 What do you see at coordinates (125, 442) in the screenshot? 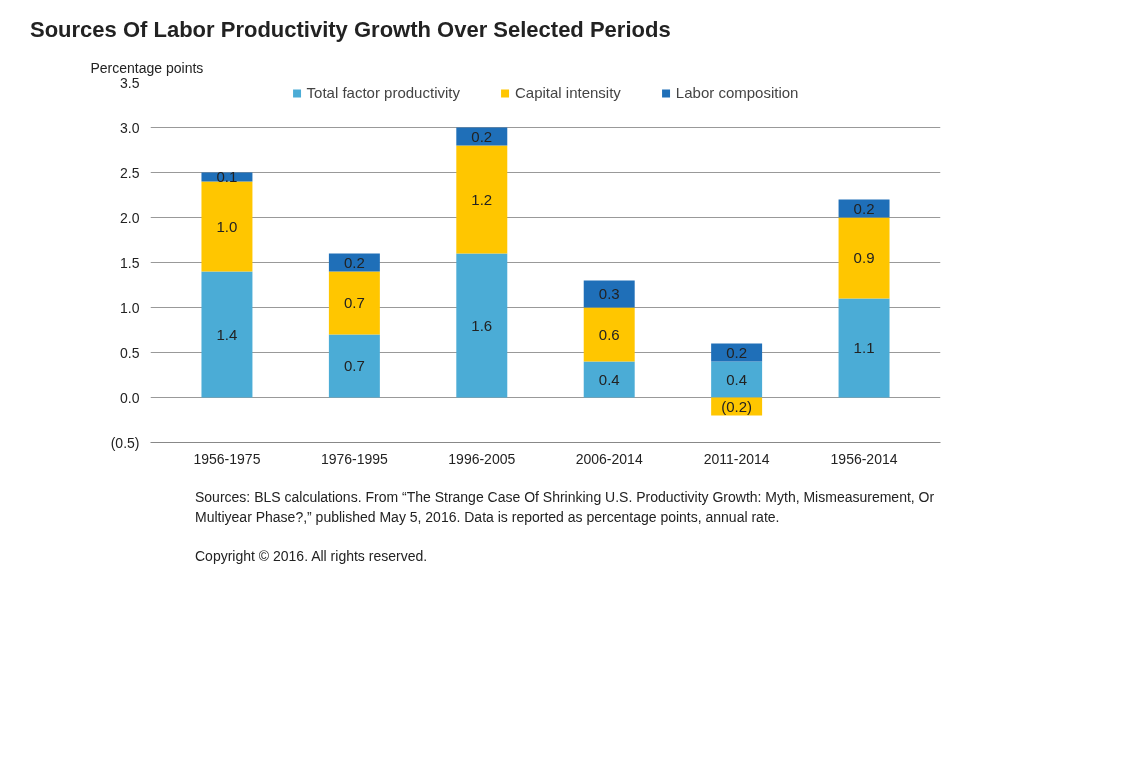
I see `y-tick-label: (0.5)` at bounding box center [125, 442].